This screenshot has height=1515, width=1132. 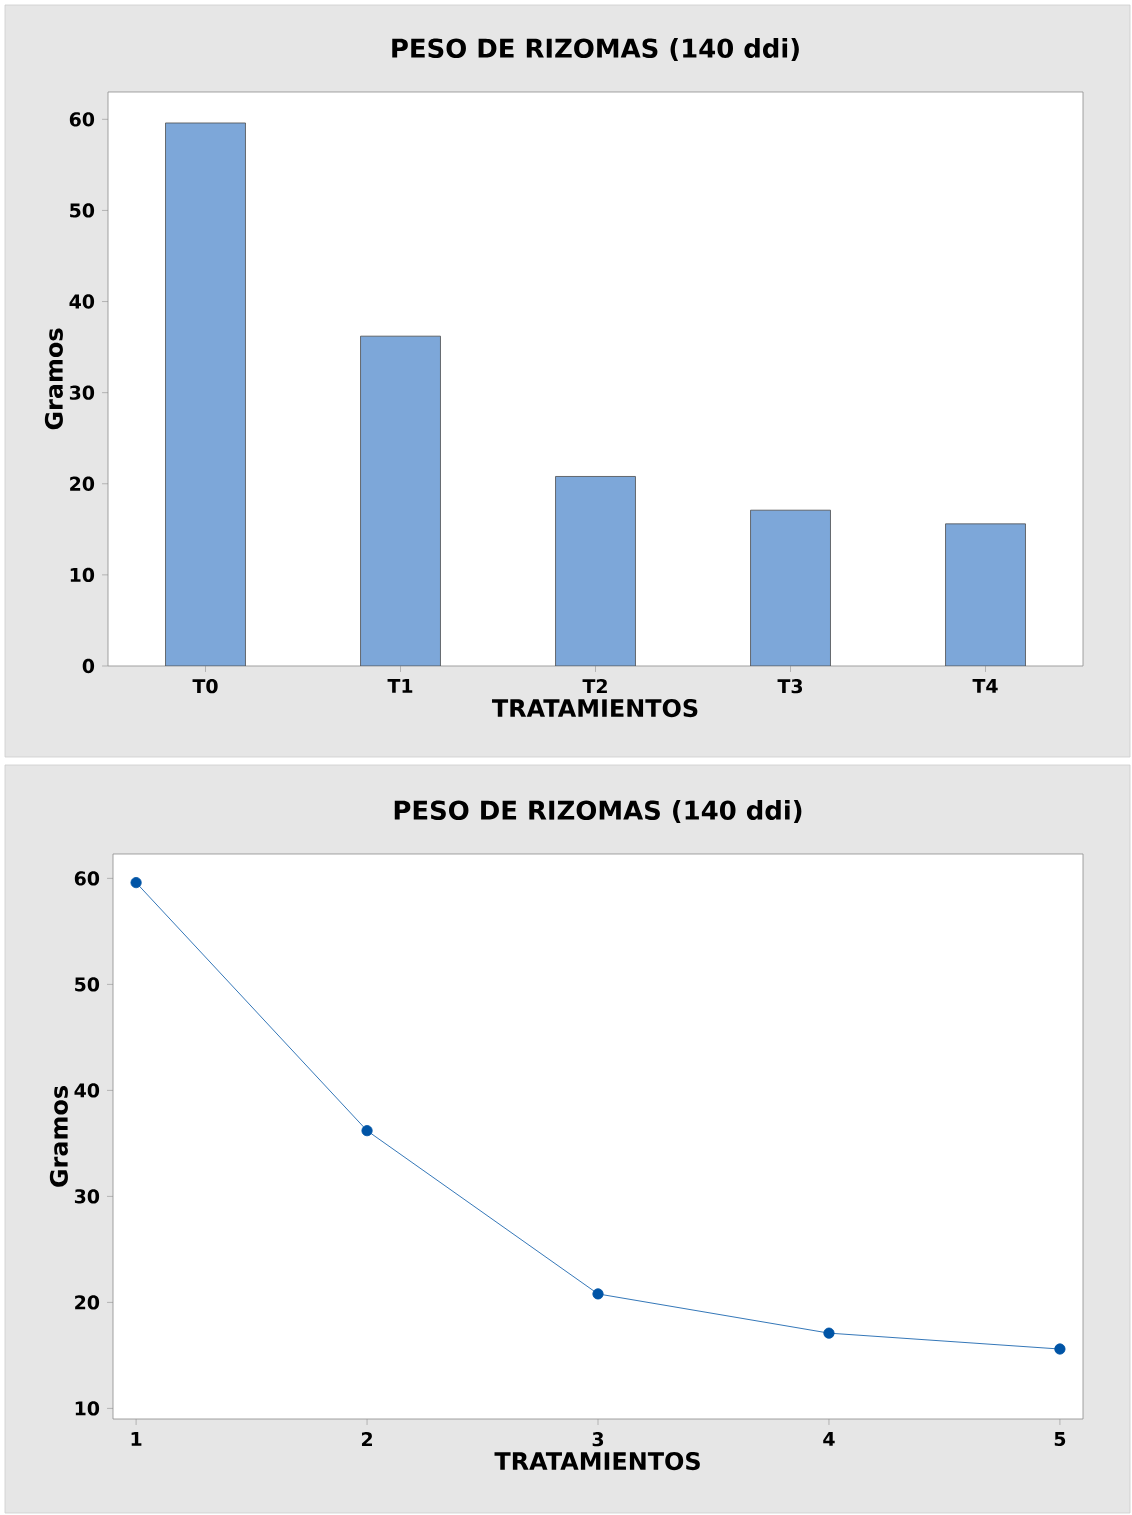 I want to click on x-tick-label: 2, so click(x=366, y=1439).